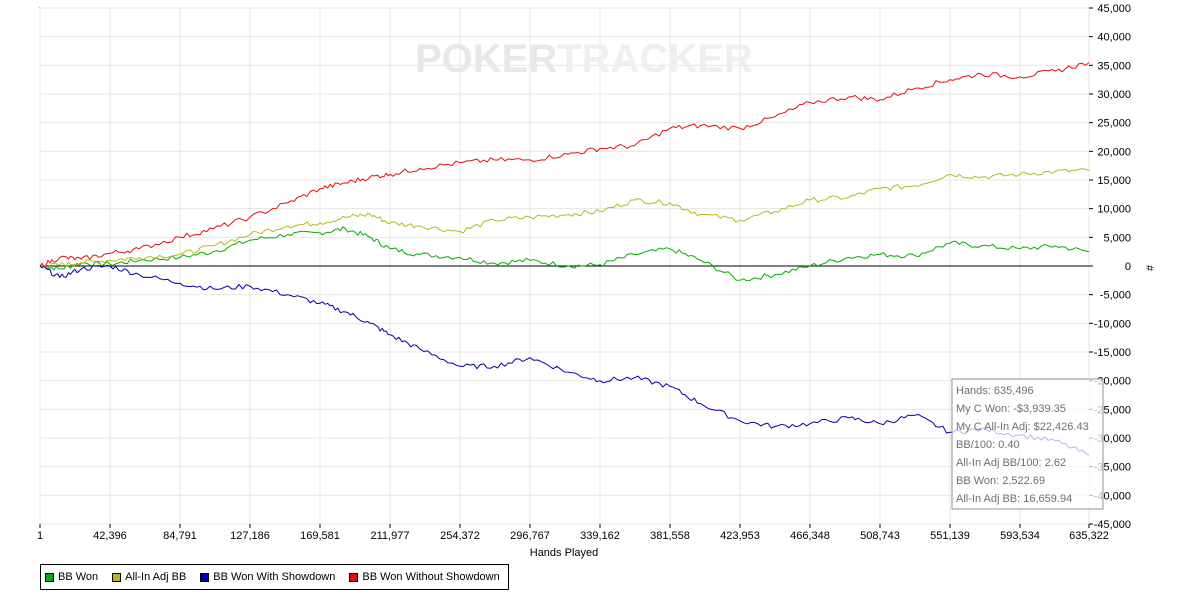 The height and width of the screenshot is (609, 1186). Describe the element at coordinates (584, 59) in the screenshot. I see `watermark-logo: POKERTRACKER` at that location.